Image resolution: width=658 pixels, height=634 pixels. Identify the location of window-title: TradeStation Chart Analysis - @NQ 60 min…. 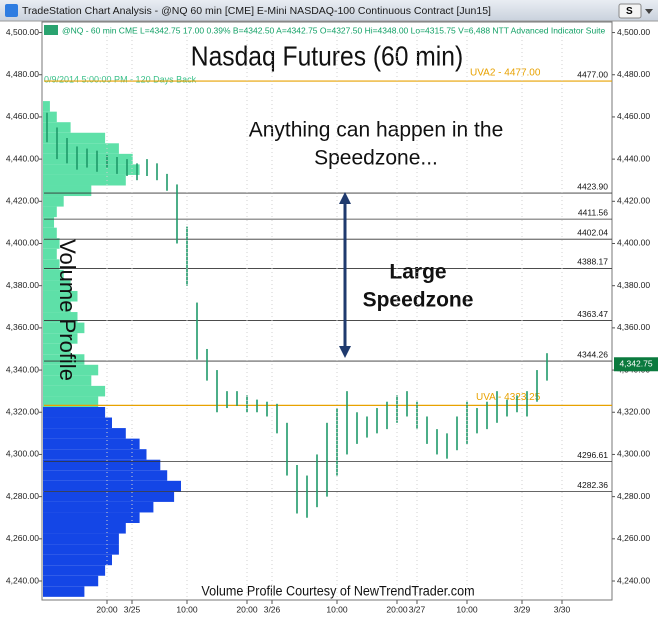
(256, 11).